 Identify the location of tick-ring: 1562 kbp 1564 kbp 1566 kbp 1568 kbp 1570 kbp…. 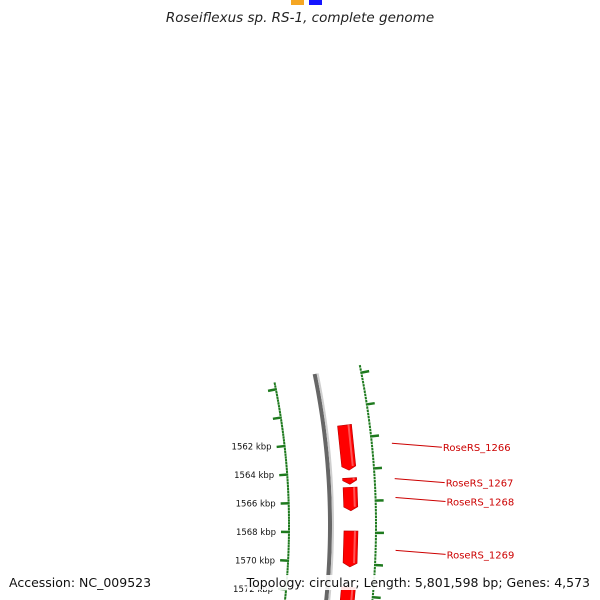
(308, 482).